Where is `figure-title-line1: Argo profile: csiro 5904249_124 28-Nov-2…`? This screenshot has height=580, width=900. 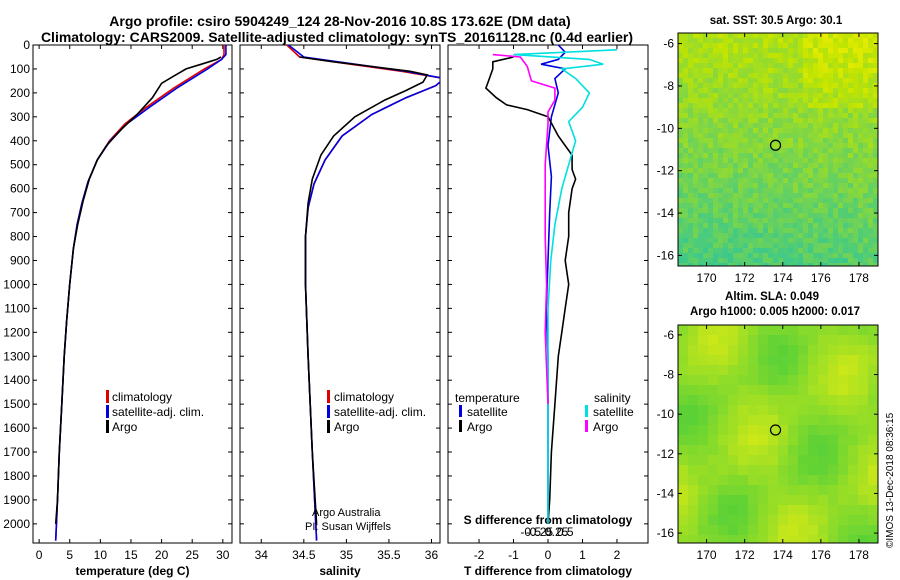 figure-title-line1: Argo profile: csiro 5904249_124 28-Nov-2… is located at coordinates (339, 21).